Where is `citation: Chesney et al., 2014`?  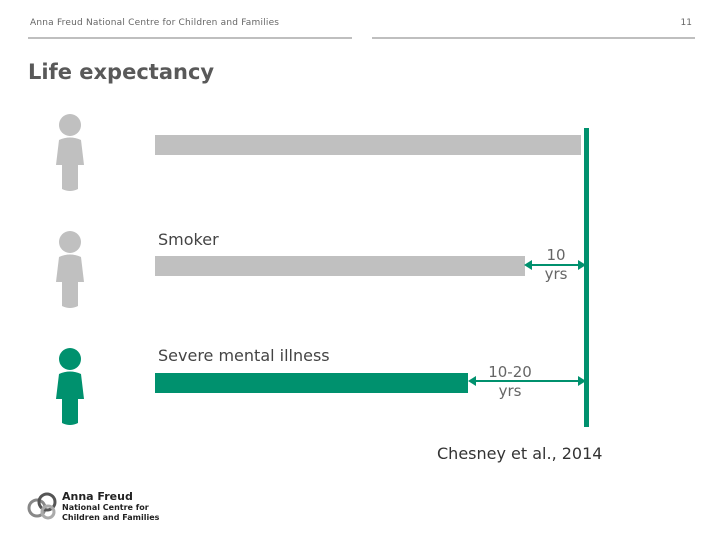 citation: Chesney et al., 2014 is located at coordinates (520, 453).